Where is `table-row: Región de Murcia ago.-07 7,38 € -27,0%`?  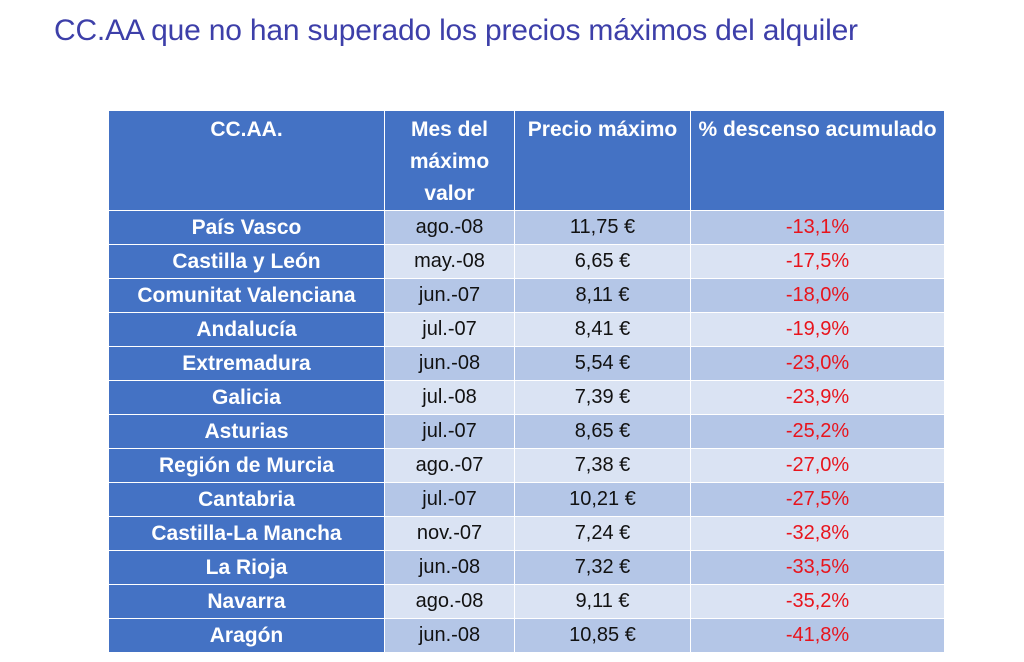
table-row: Región de Murcia ago.-07 7,38 € -27,0% is located at coordinates (526, 465).